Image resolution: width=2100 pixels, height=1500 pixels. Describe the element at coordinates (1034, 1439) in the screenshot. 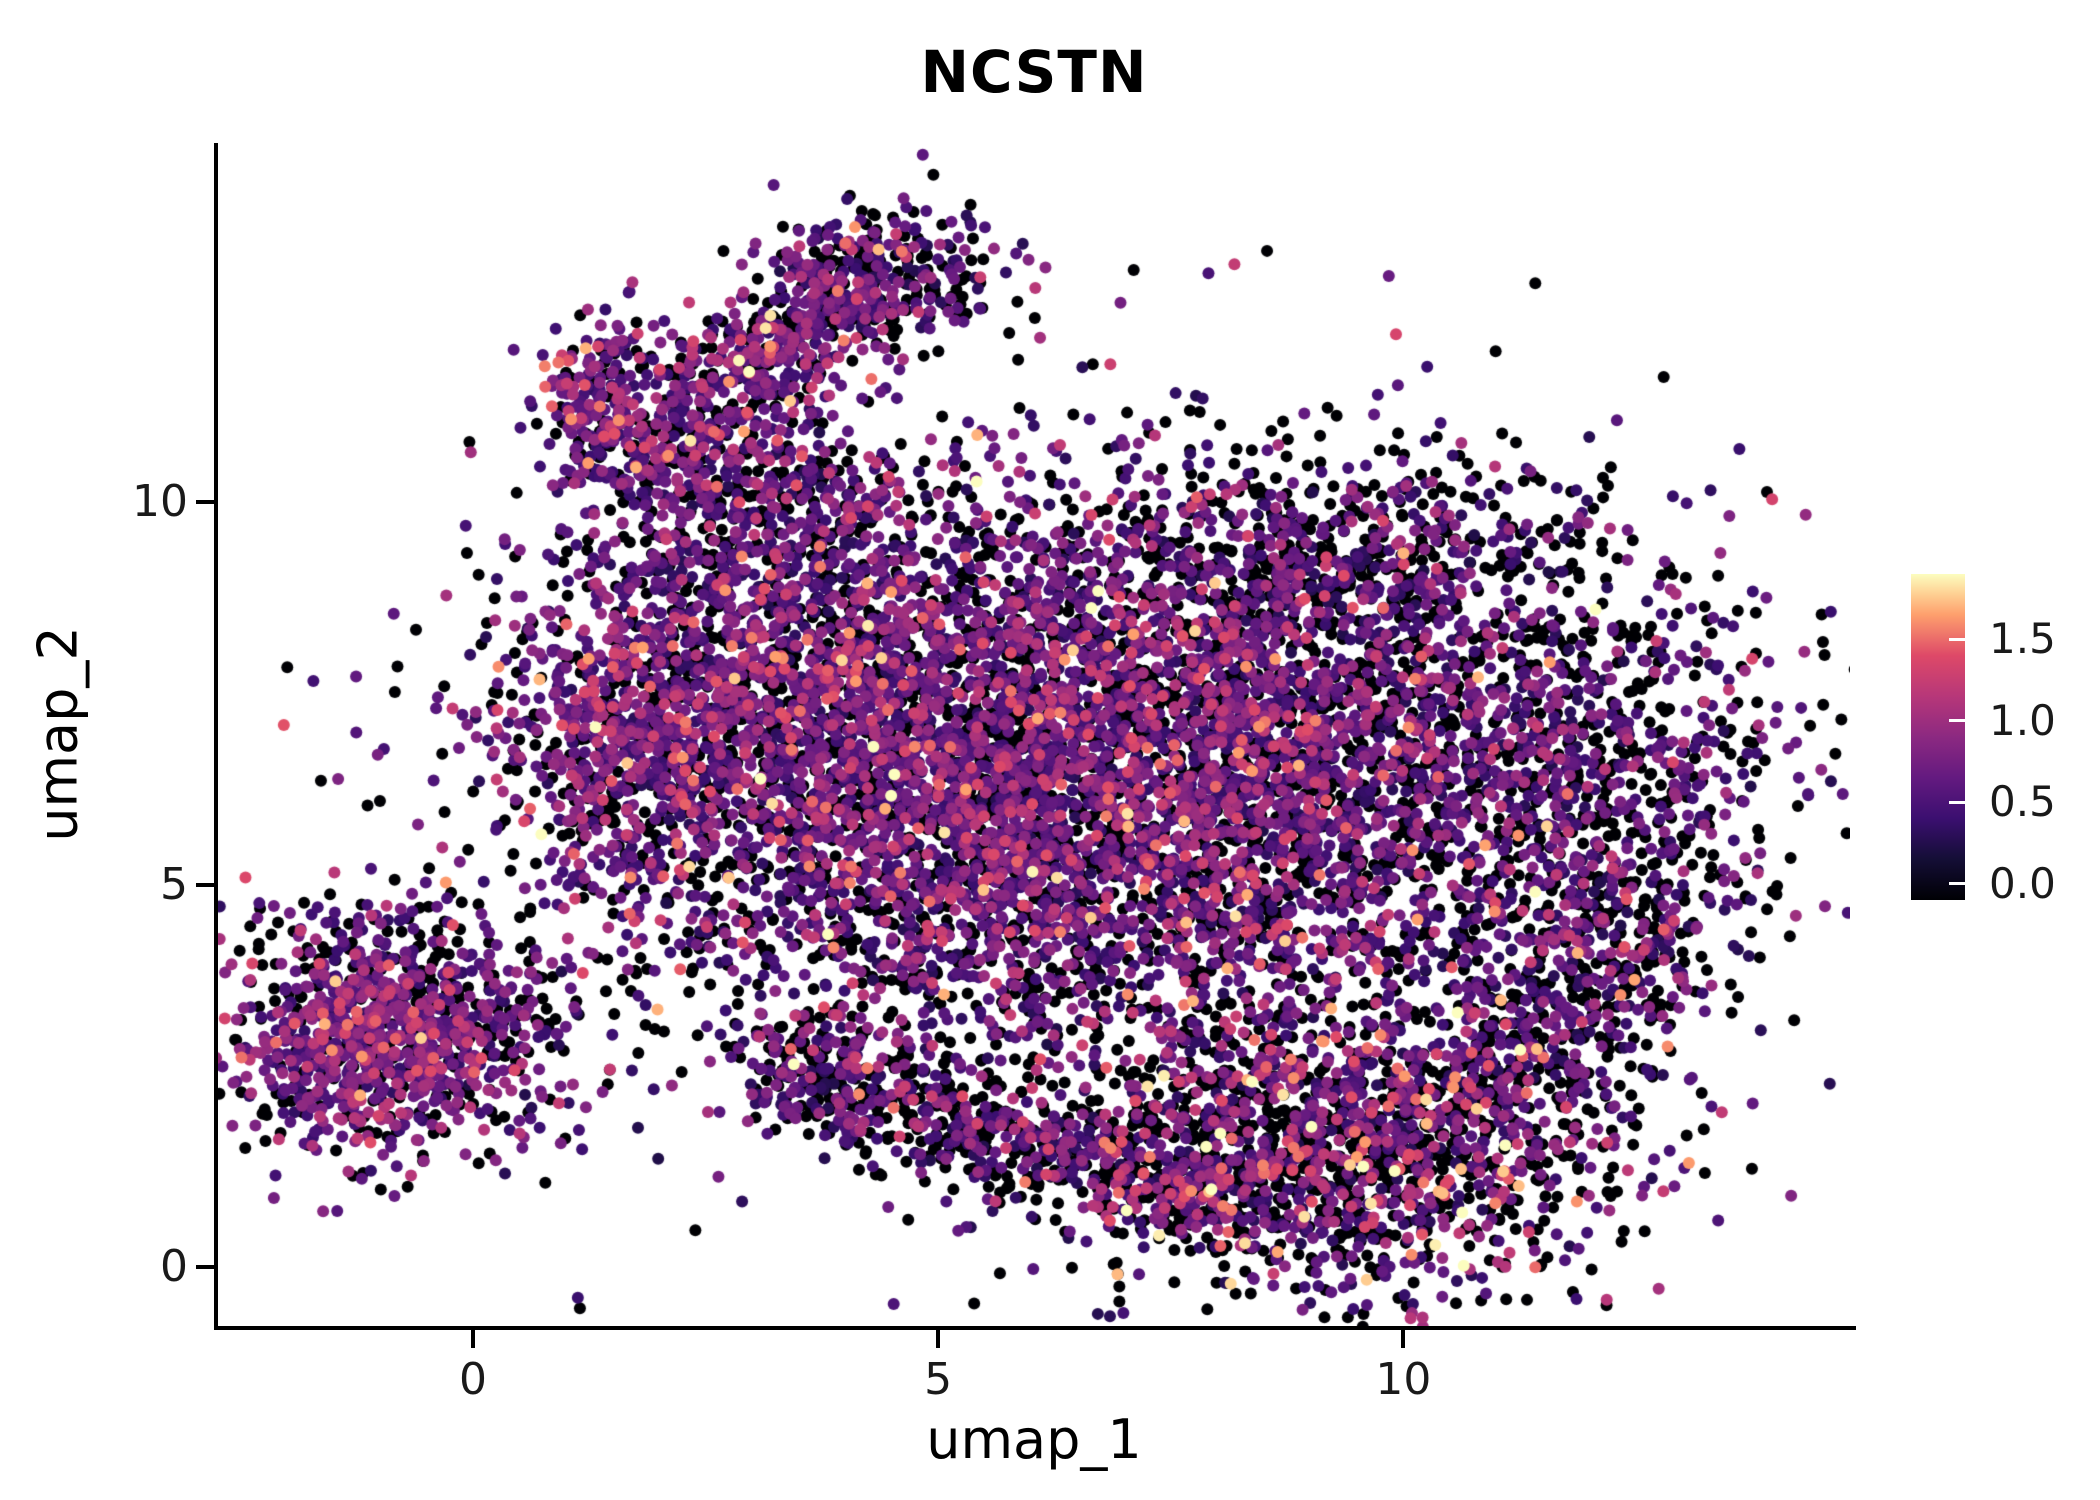

I see `x-axis-label: umap_1` at that location.